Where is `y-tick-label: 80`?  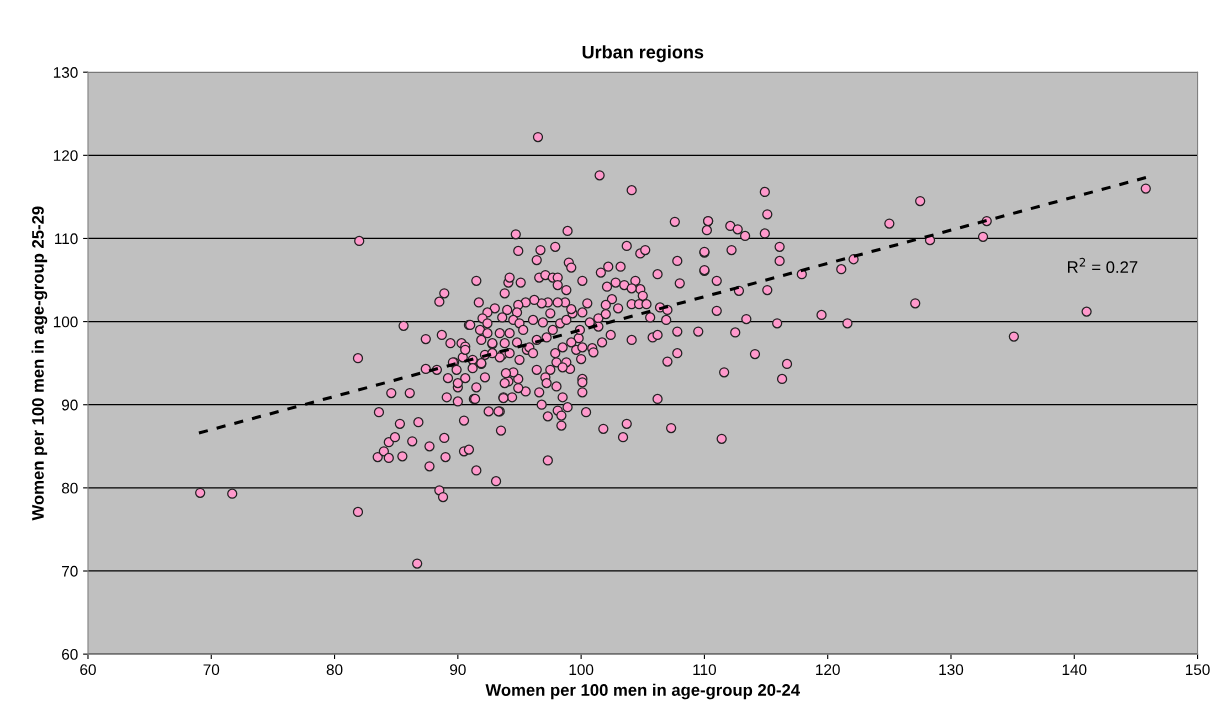
y-tick-label: 80 is located at coordinates (69, 488).